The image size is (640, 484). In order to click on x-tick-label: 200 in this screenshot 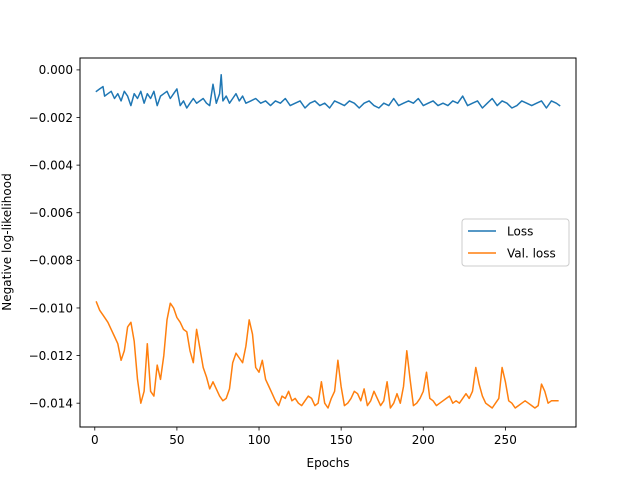, I will do `click(423, 440)`.